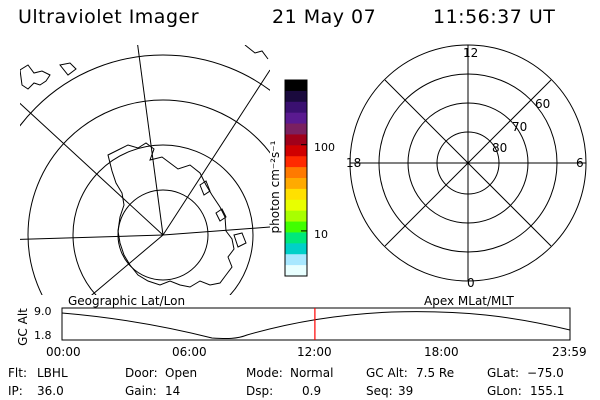 This screenshot has width=600, height=400. I want to click on time-label: 11:56:37 UT, so click(494, 17).